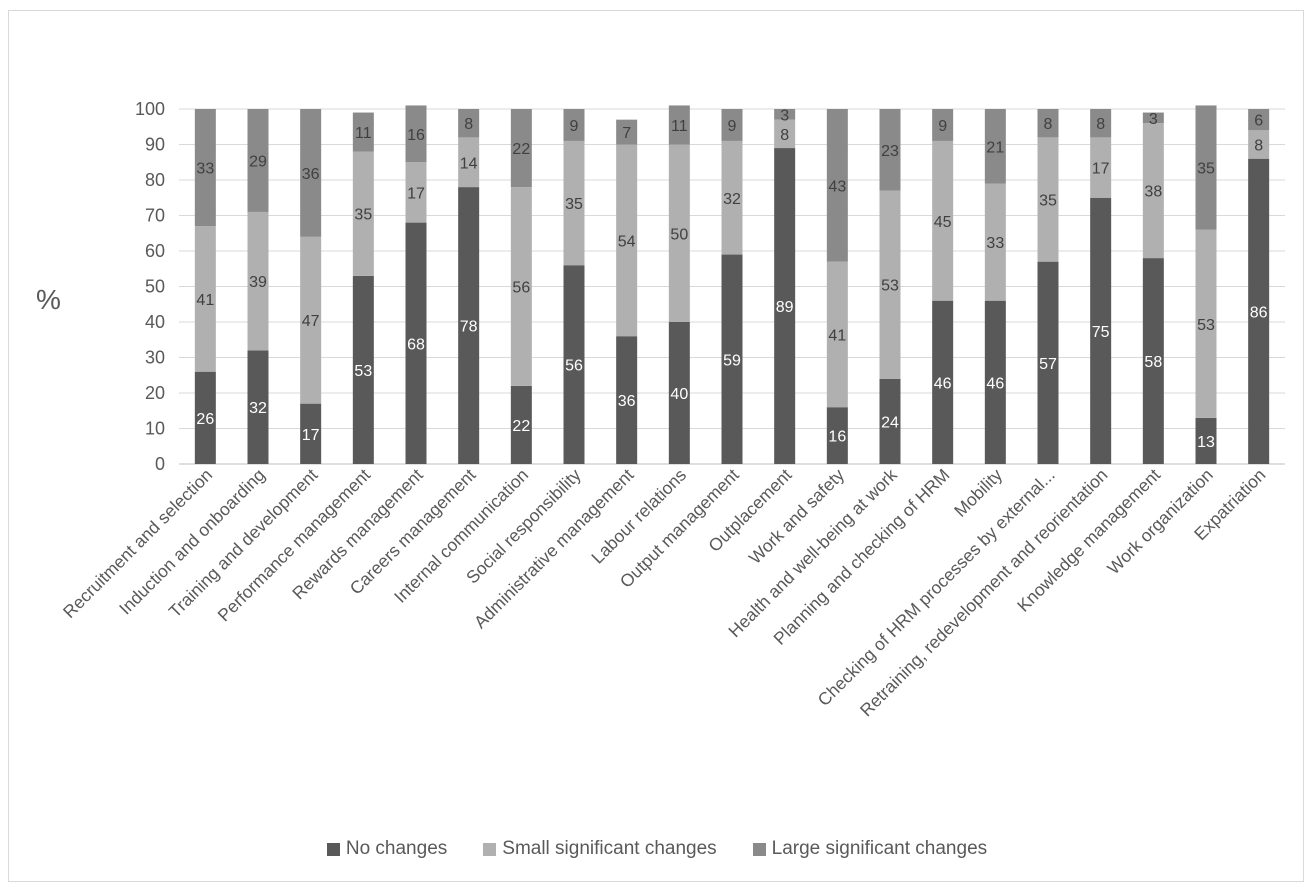 The width and height of the screenshot is (1314, 884). Describe the element at coordinates (574, 126) in the screenshot. I see `data-label: 9` at that location.